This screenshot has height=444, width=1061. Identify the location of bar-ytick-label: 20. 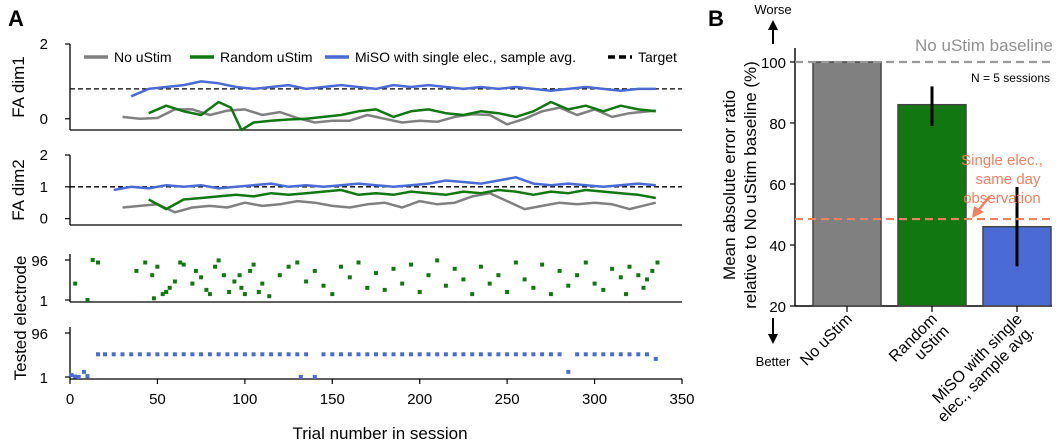
(777, 307).